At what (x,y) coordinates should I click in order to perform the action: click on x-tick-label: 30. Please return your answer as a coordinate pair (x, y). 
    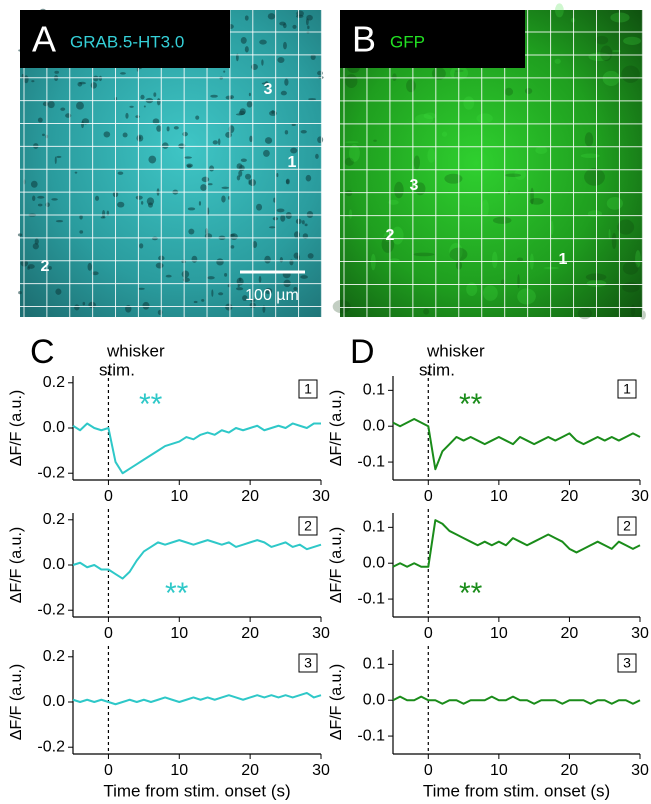
    Looking at the image, I should click on (640, 633).